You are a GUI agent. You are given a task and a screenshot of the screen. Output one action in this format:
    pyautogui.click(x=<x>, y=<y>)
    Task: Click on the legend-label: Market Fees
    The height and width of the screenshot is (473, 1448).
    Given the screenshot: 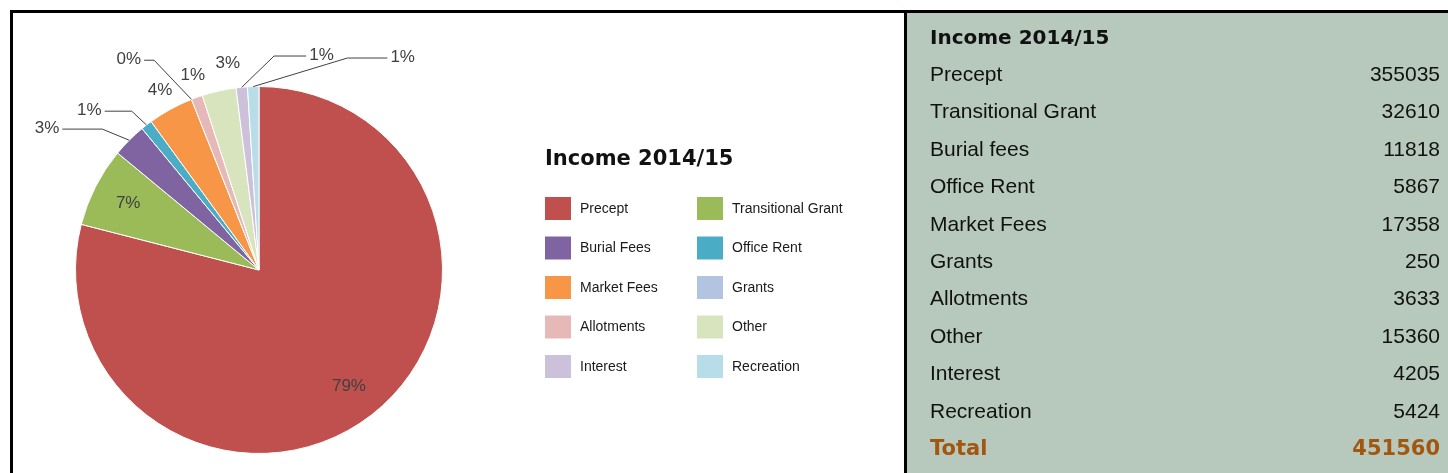 What is the action you would take?
    pyautogui.click(x=619, y=286)
    